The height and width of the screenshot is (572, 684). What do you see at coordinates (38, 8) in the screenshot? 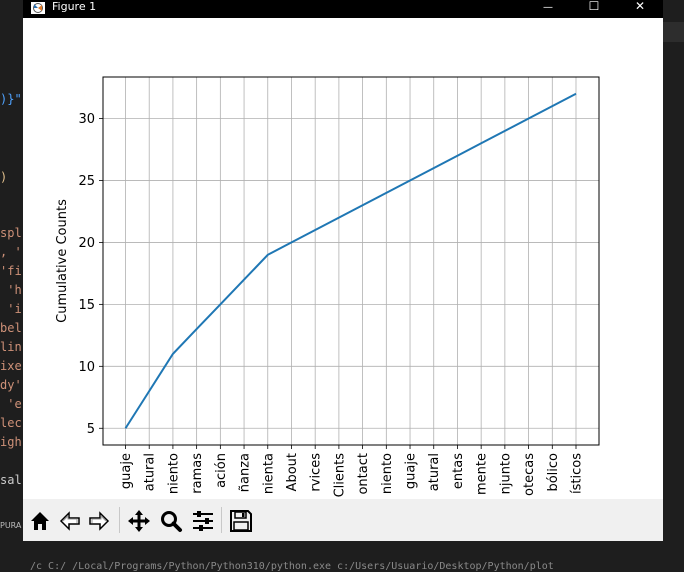
I see `matplotlib-app-icon` at bounding box center [38, 8].